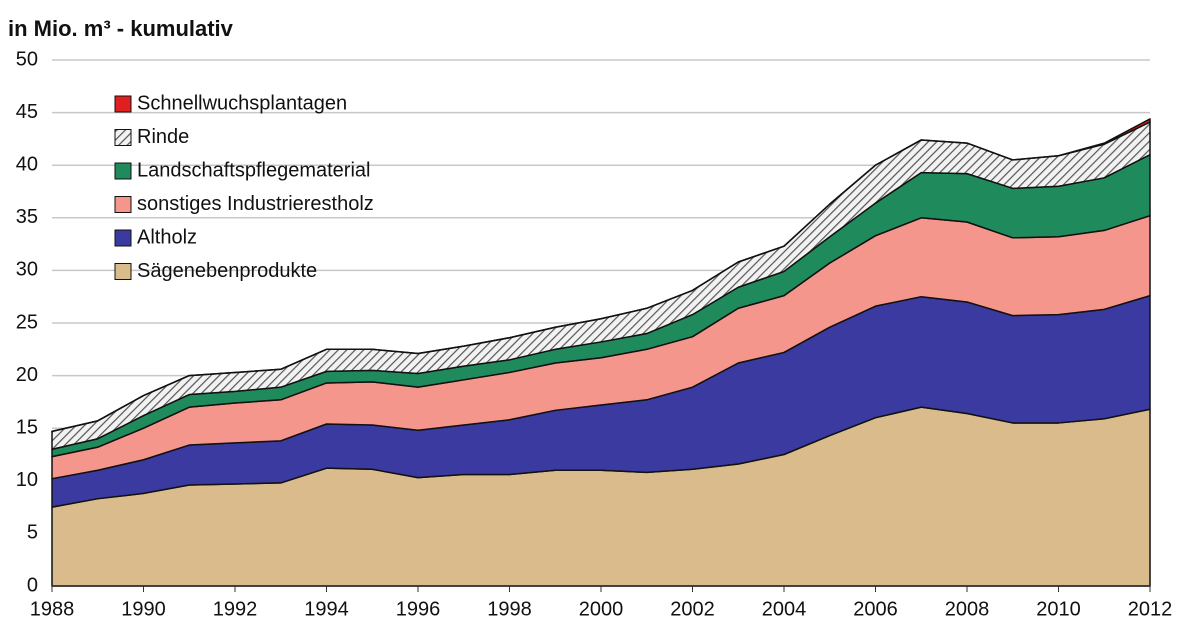 The height and width of the screenshot is (635, 1183). I want to click on y-tick-label: 10, so click(27, 480).